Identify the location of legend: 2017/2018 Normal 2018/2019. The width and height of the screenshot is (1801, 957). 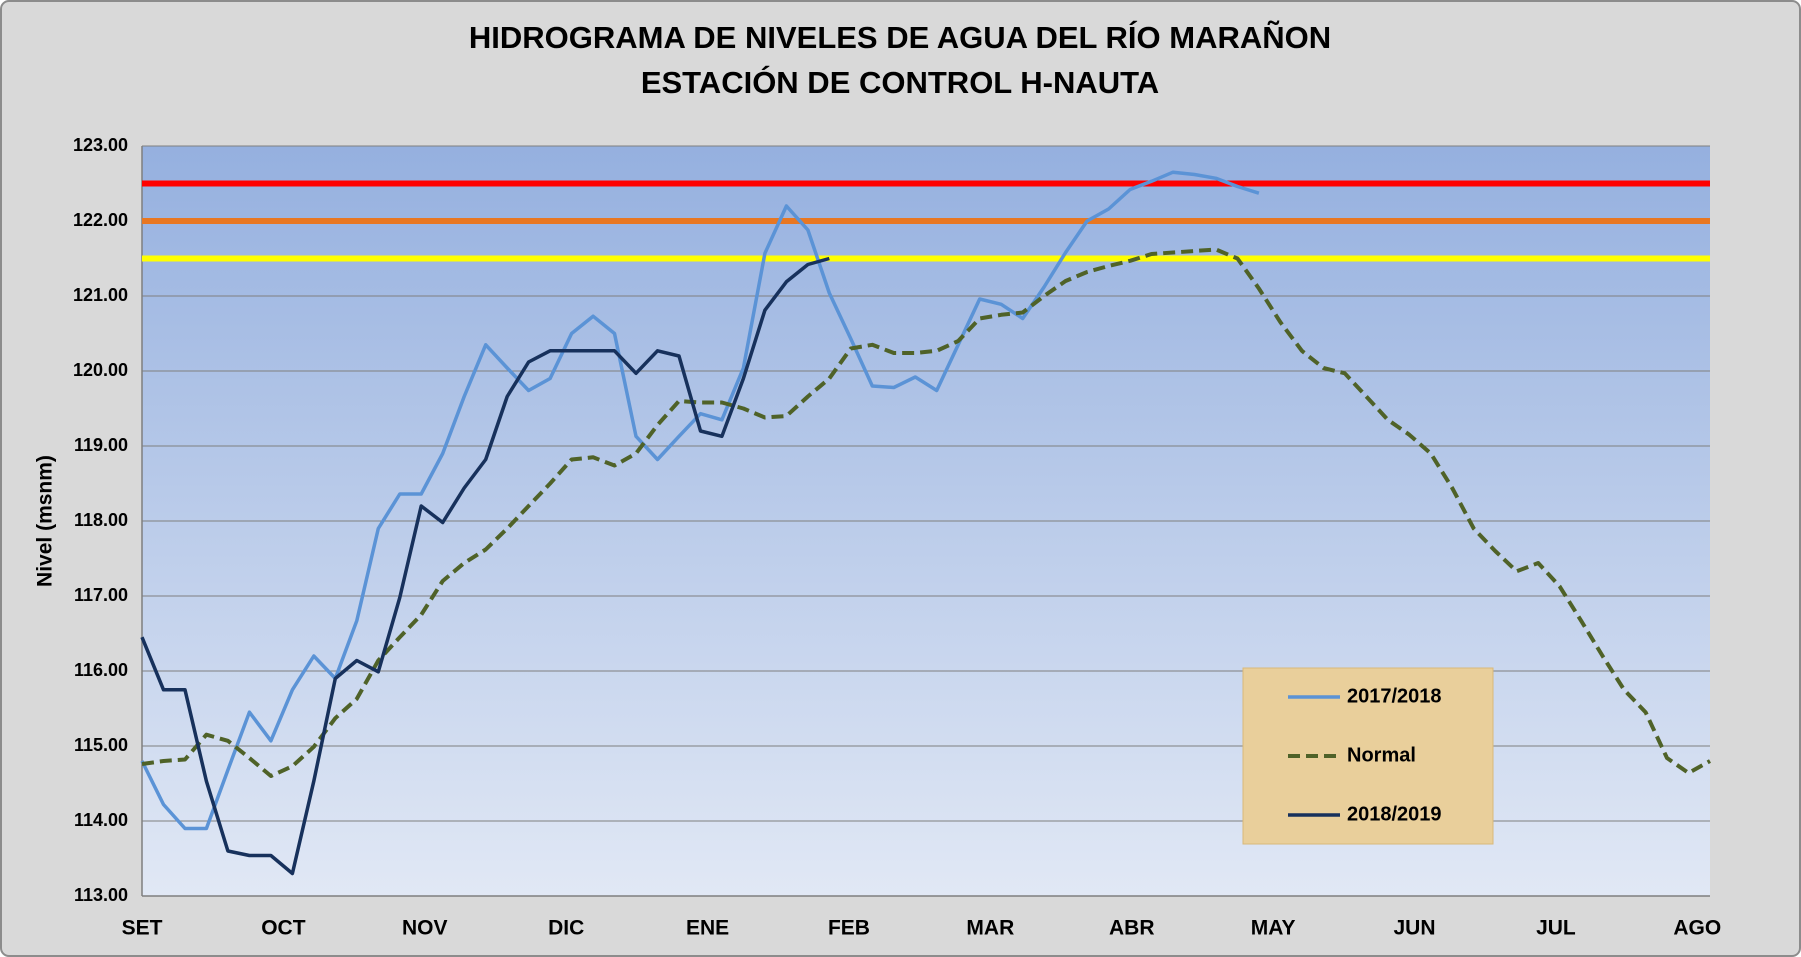
(1368, 756).